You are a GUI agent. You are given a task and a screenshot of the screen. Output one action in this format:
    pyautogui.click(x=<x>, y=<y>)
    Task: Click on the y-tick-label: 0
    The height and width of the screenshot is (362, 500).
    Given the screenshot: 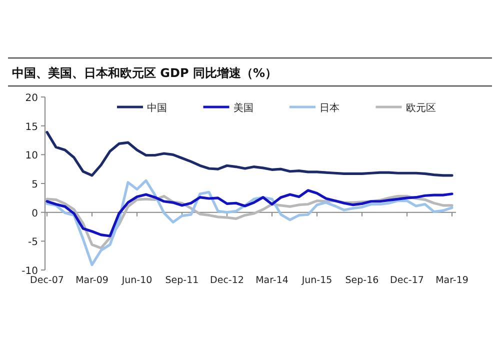 What is the action you would take?
    pyautogui.click(x=35, y=214)
    